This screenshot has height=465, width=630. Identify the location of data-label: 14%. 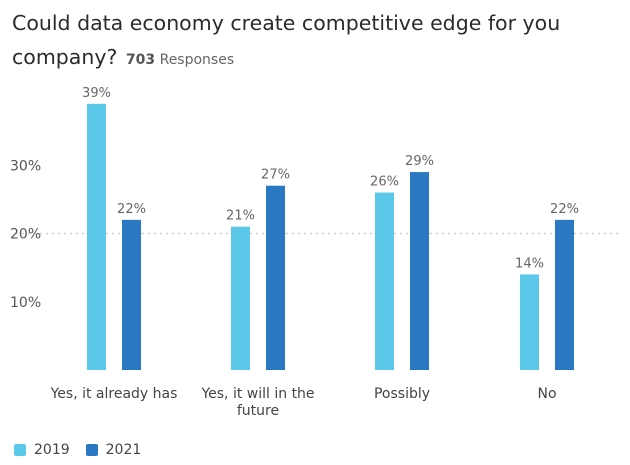
(529, 263).